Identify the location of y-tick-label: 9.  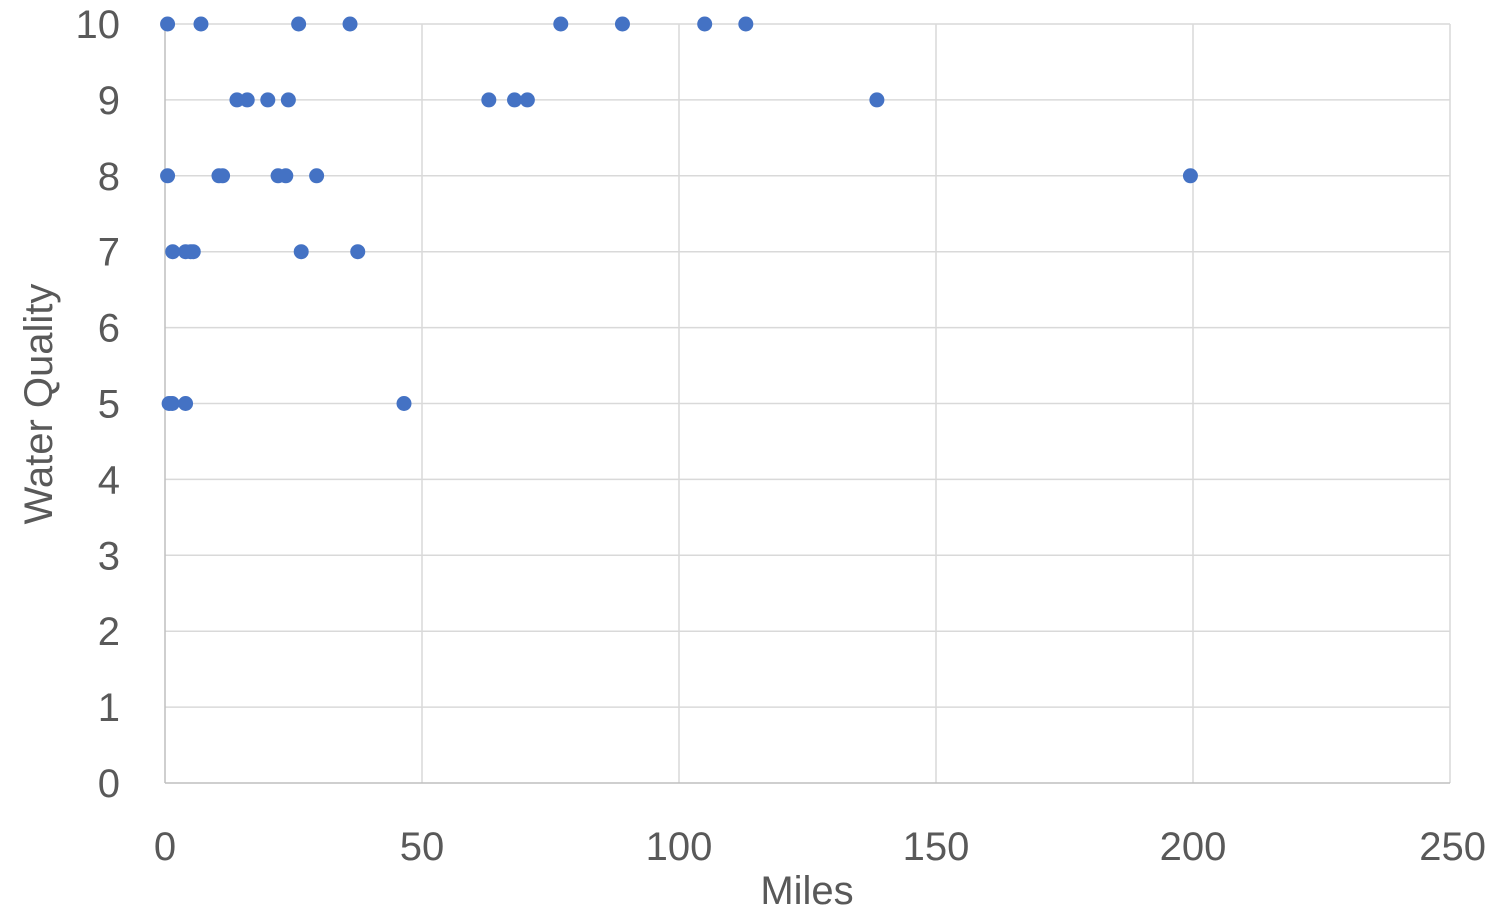
(109, 101).